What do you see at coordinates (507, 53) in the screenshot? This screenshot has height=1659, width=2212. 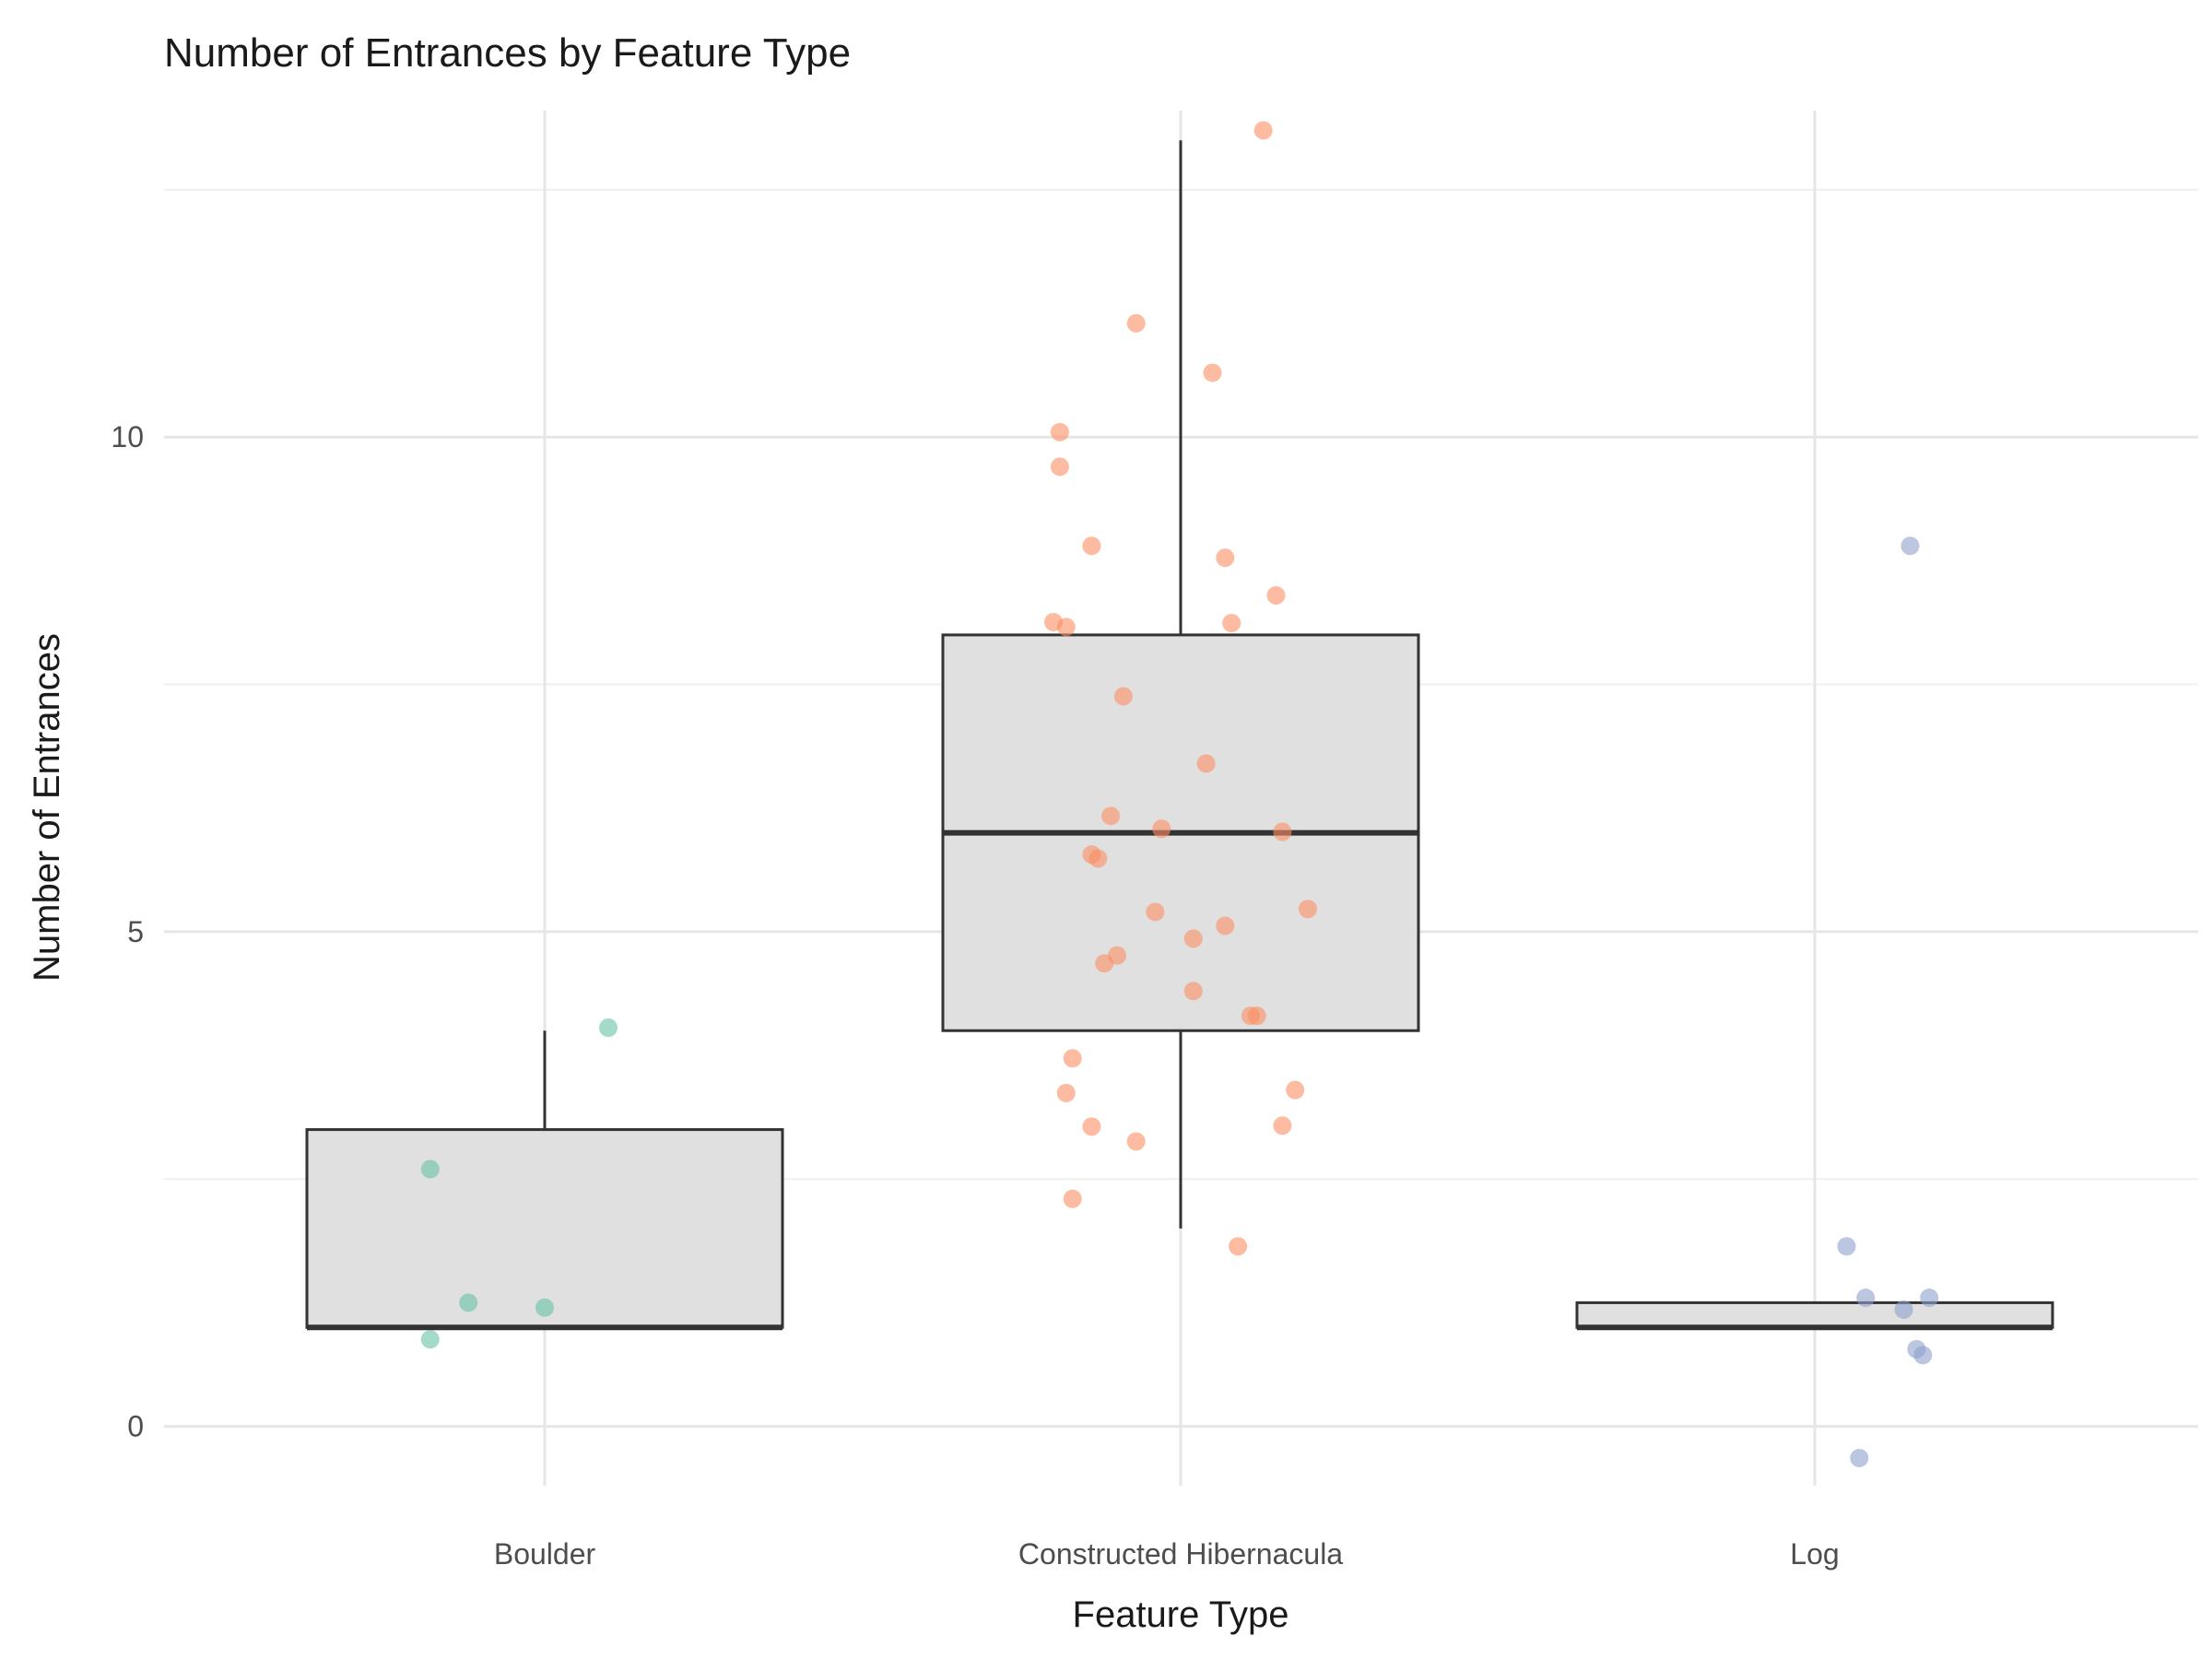 I see `chart-title: Number of Entrances by Feature Type` at bounding box center [507, 53].